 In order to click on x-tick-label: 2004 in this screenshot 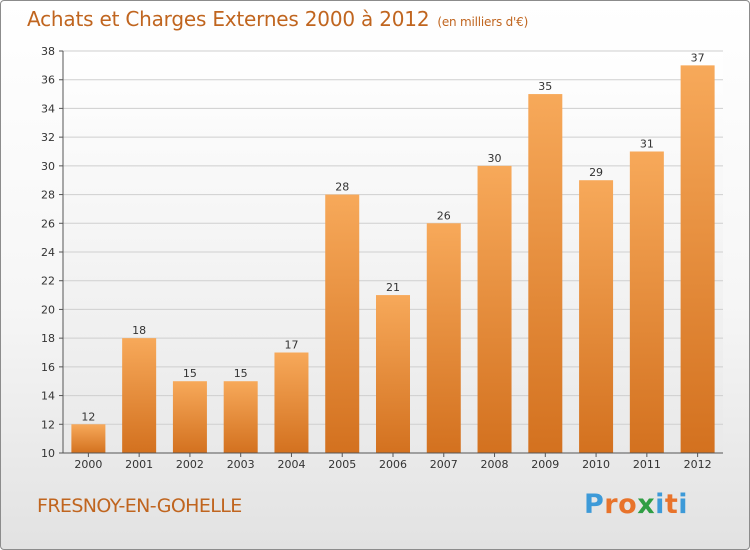, I will do `click(291, 464)`.